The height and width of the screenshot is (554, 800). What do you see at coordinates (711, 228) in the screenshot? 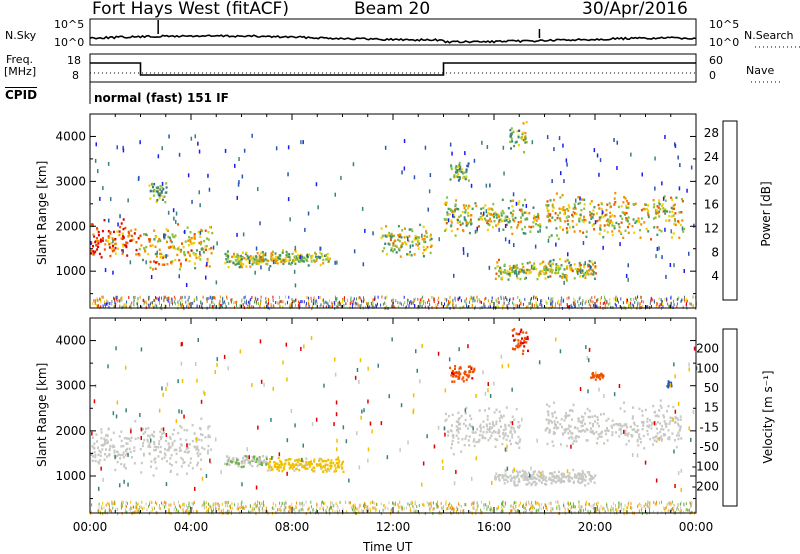
I see `colorbar-tick: 12` at bounding box center [711, 228].